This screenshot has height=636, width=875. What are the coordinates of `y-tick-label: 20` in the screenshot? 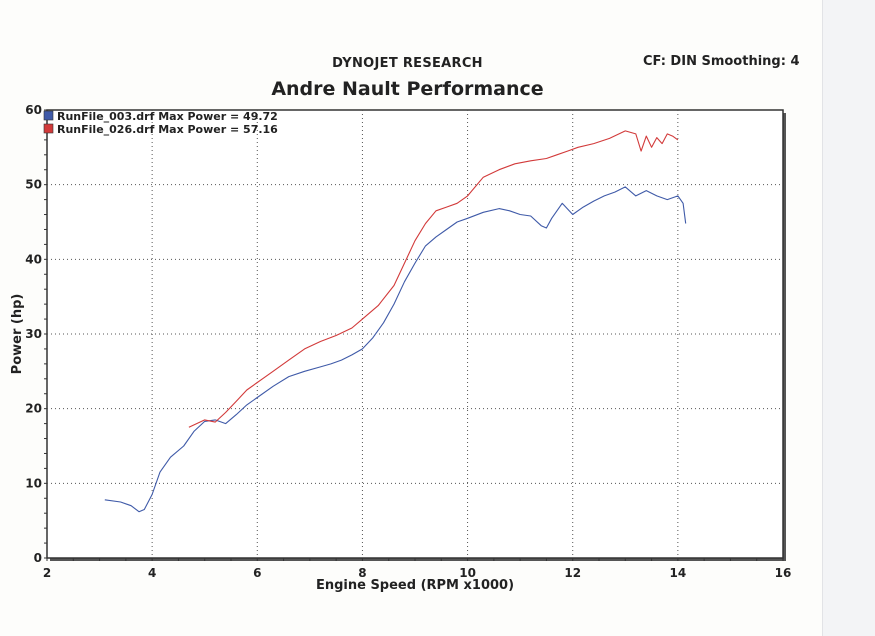 It's located at (33, 409).